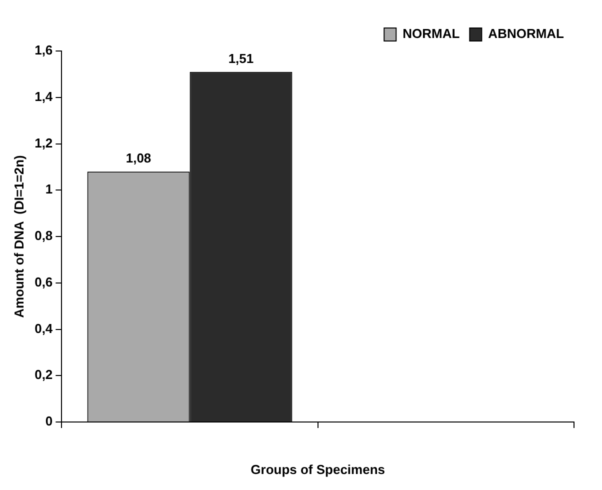 The image size is (602, 490). I want to click on y-tick-label: 0, so click(49, 421).